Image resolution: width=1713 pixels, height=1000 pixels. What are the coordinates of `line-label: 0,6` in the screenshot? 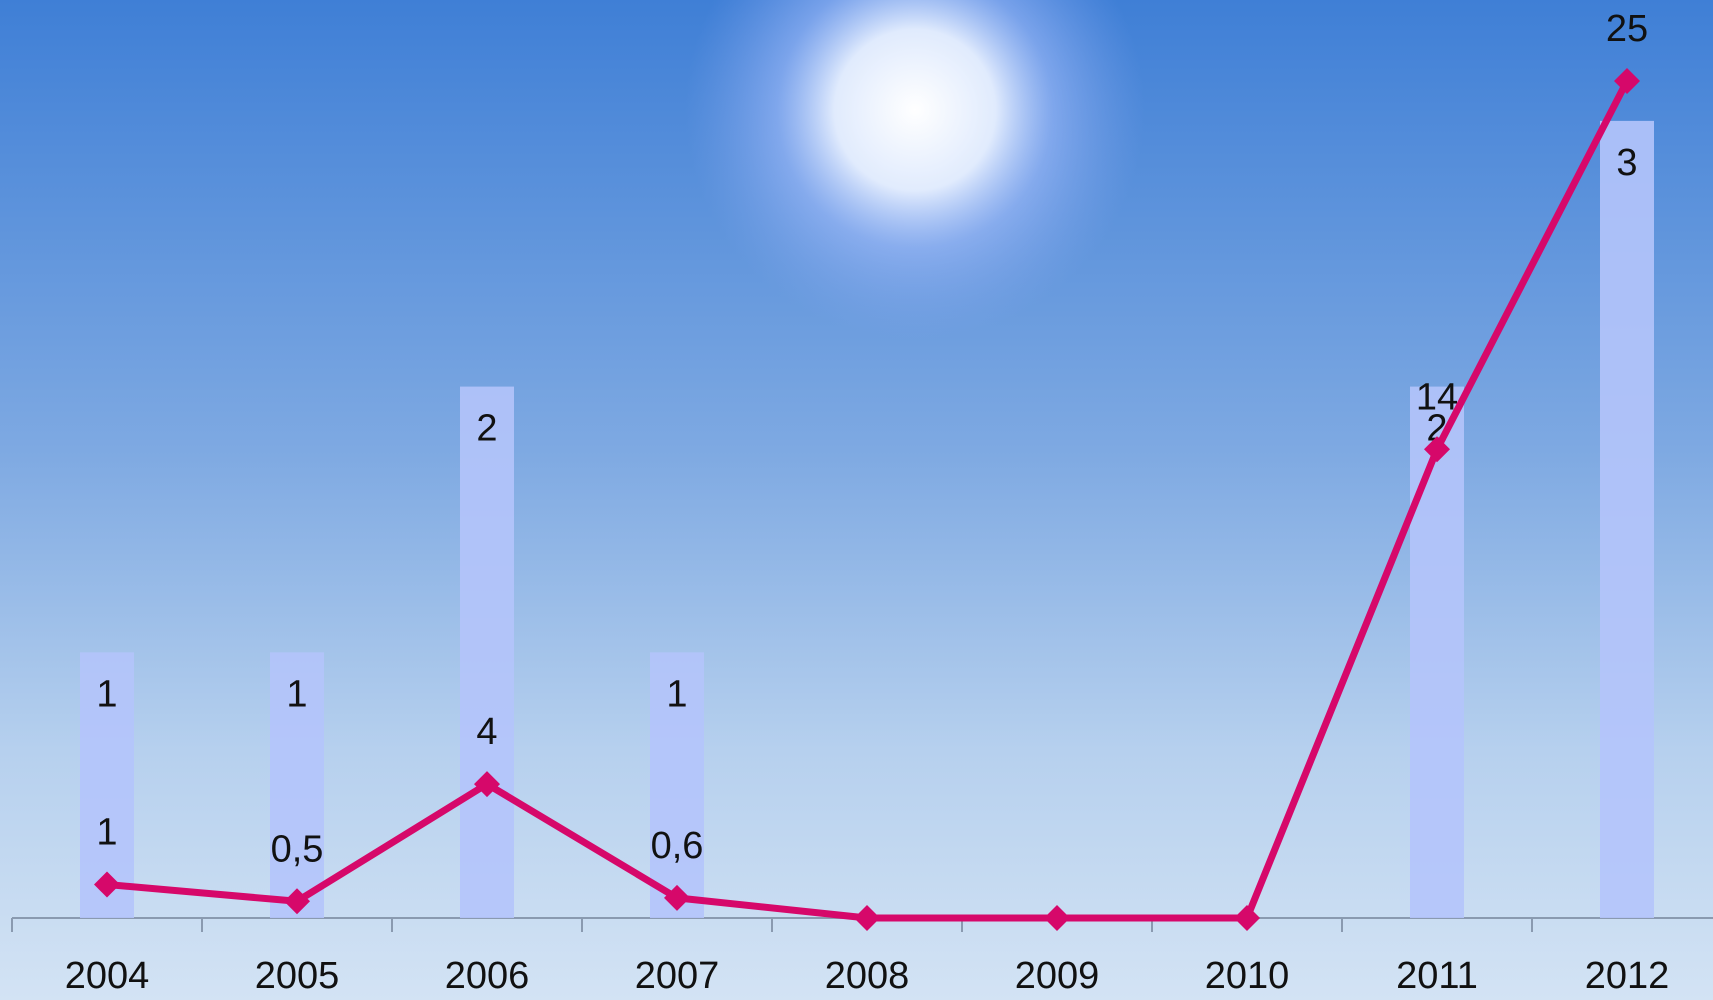 It's located at (677, 846).